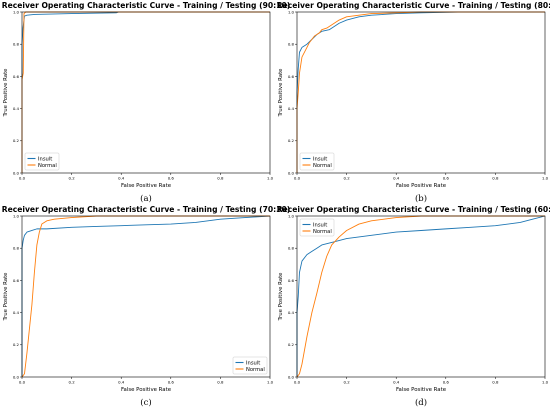 The width and height of the screenshot is (550, 408). What do you see at coordinates (146, 198) in the screenshot?
I see `panel-sub-label: (a)` at bounding box center [146, 198].